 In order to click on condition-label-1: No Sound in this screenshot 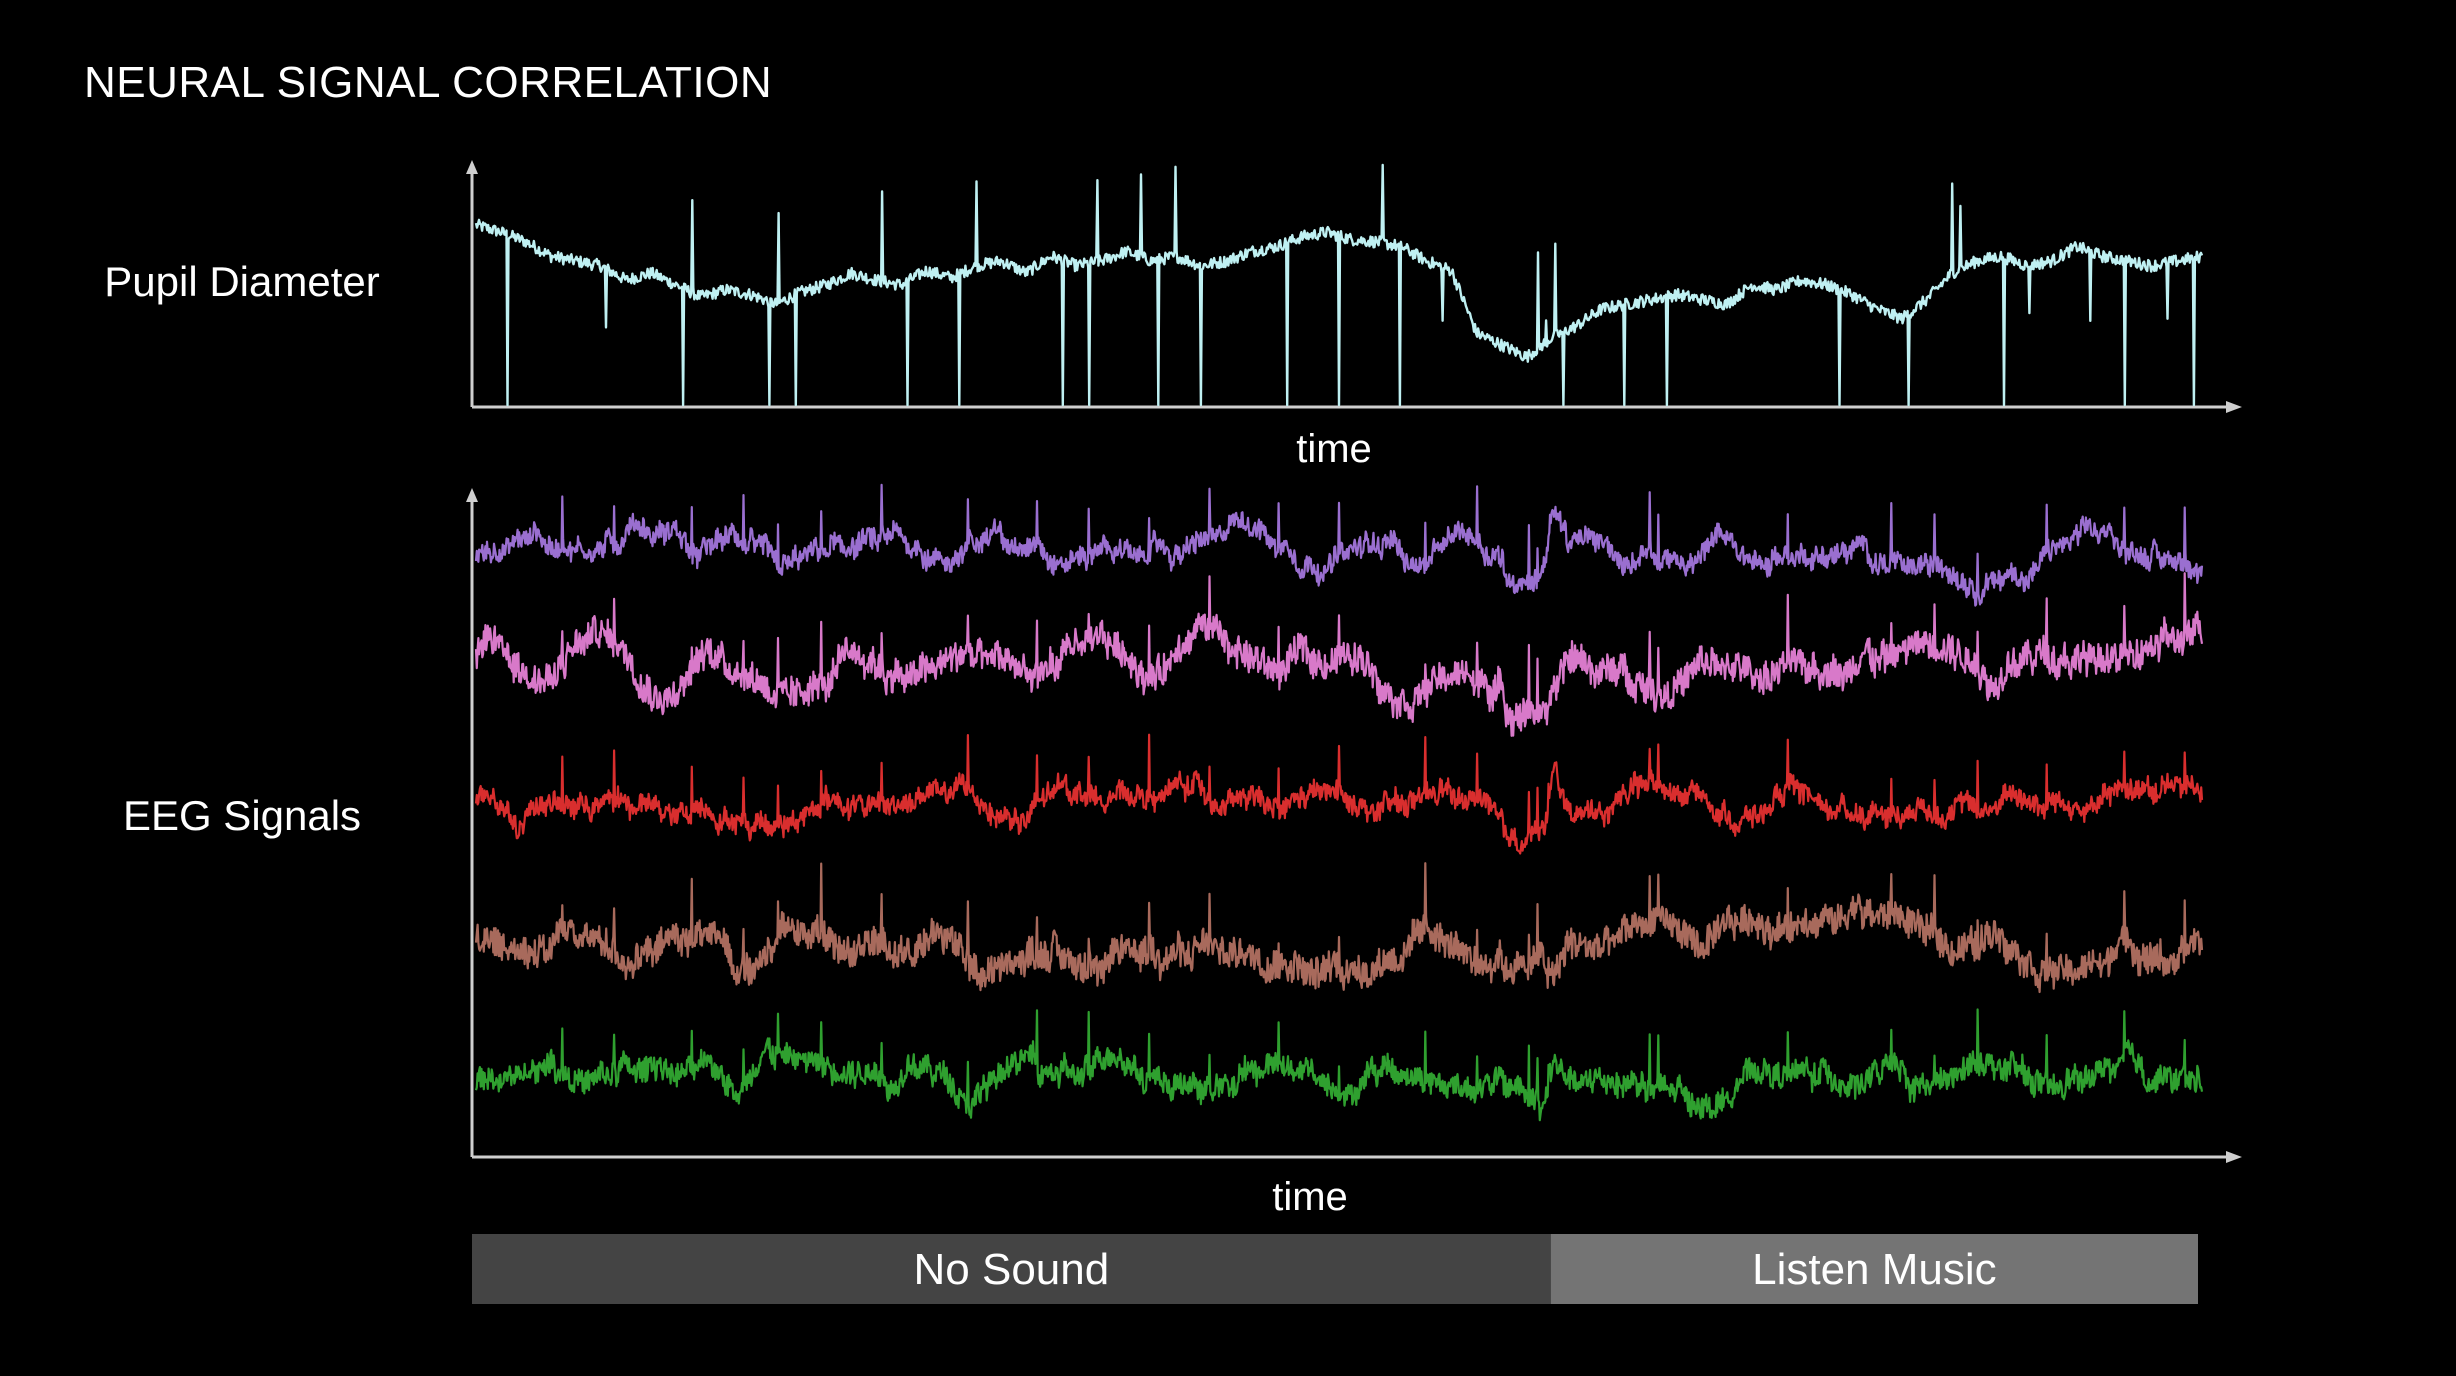, I will do `click(1012, 1269)`.